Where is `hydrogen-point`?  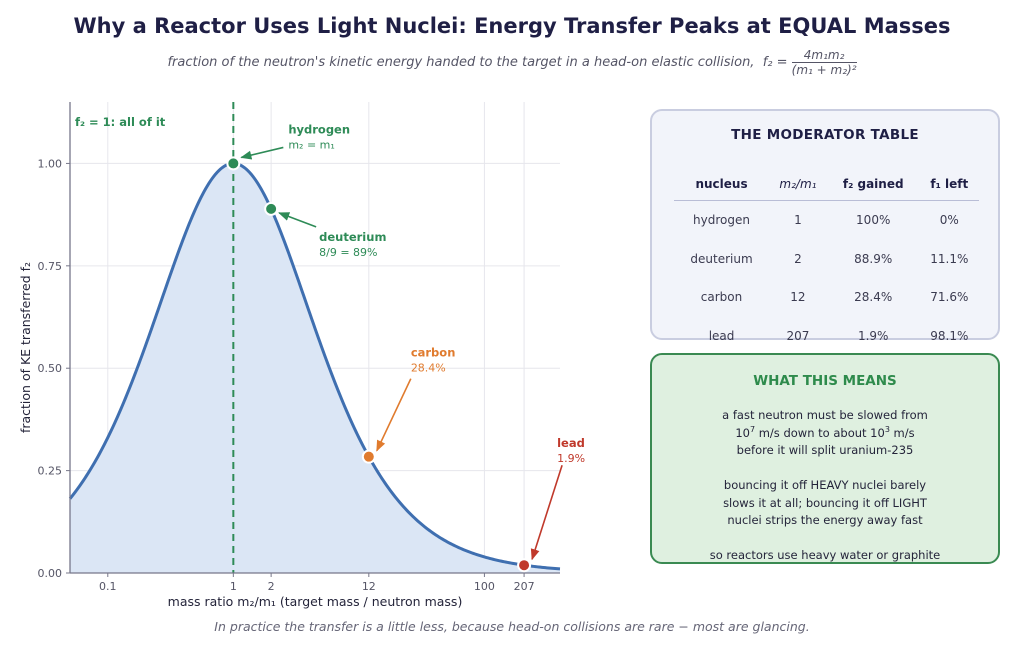
hydrogen-point is located at coordinates (233, 163).